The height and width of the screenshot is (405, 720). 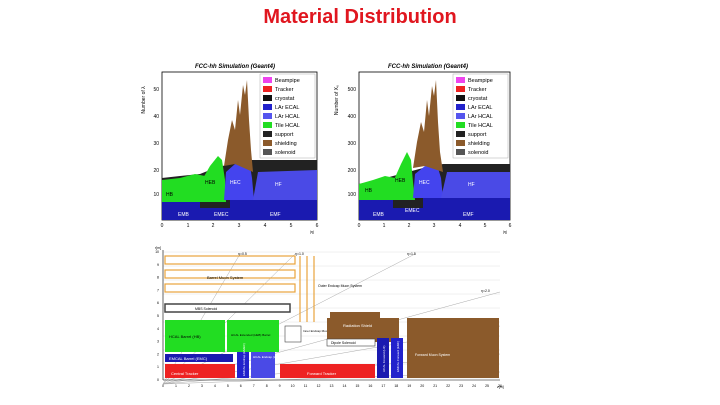 I want to click on y-axis-label: Number of X₀, so click(x=337, y=100).